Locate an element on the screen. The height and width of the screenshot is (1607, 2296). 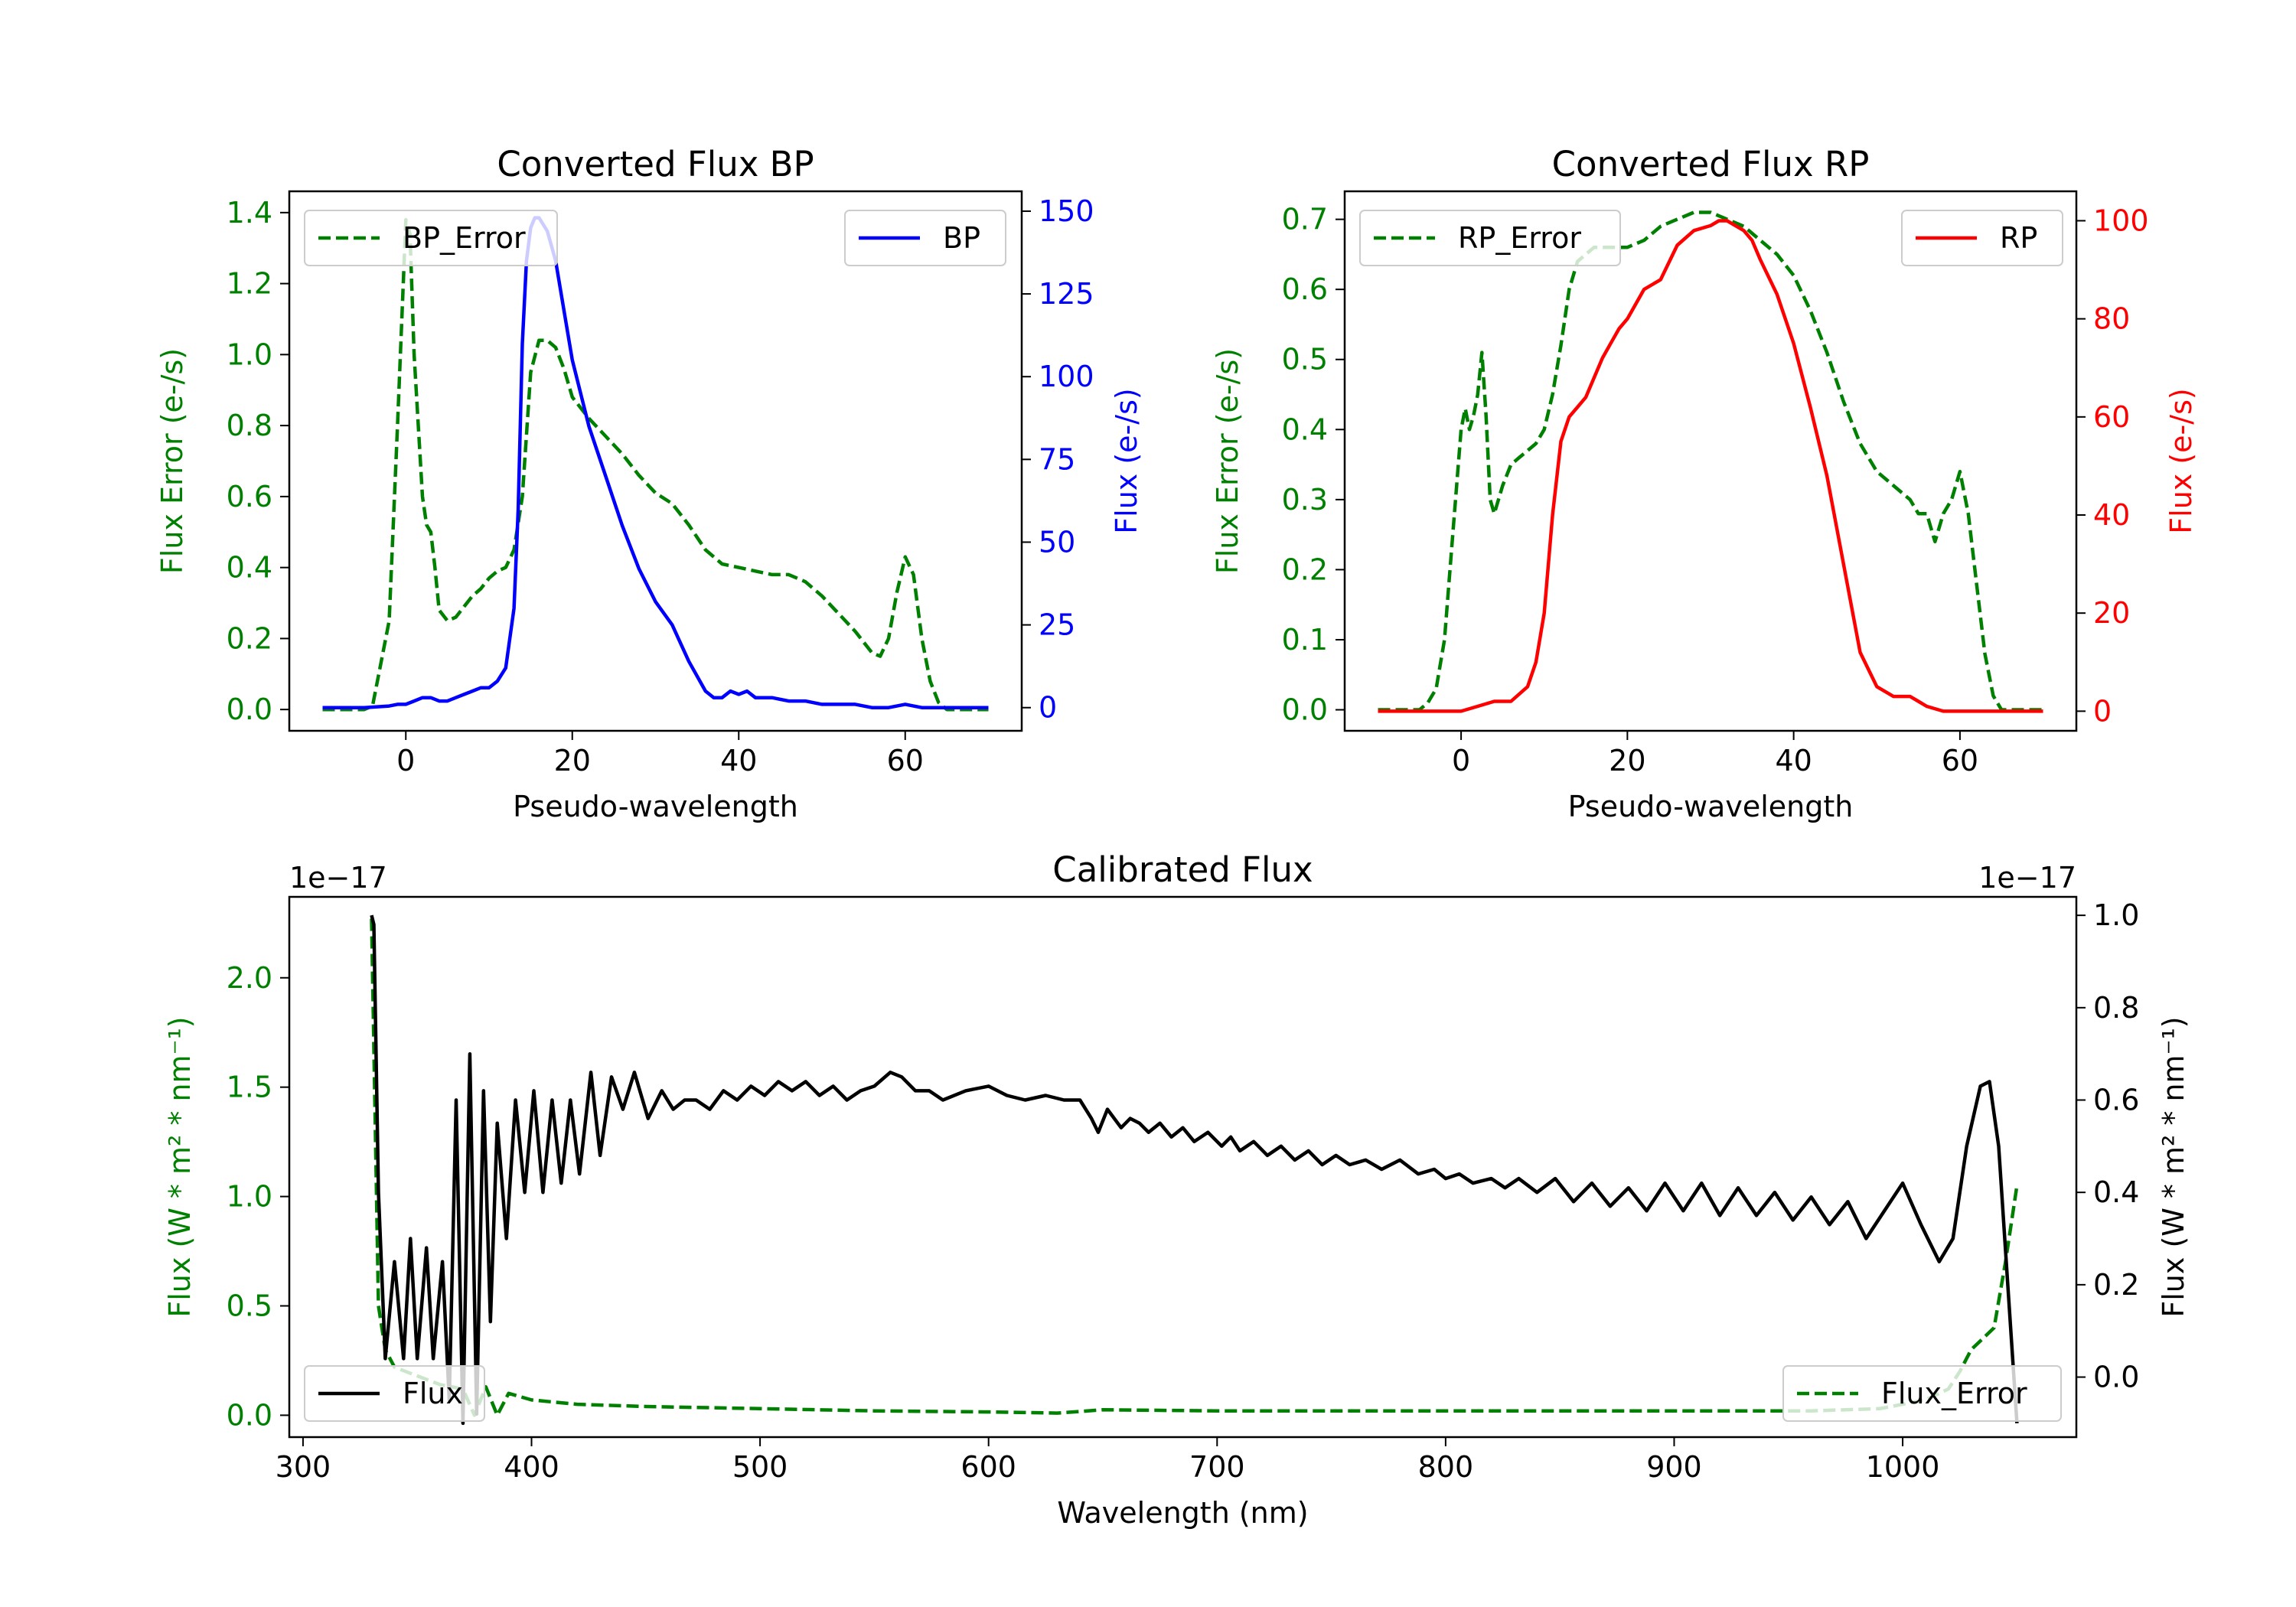
legend-left: Flux is located at coordinates (394, 1393).